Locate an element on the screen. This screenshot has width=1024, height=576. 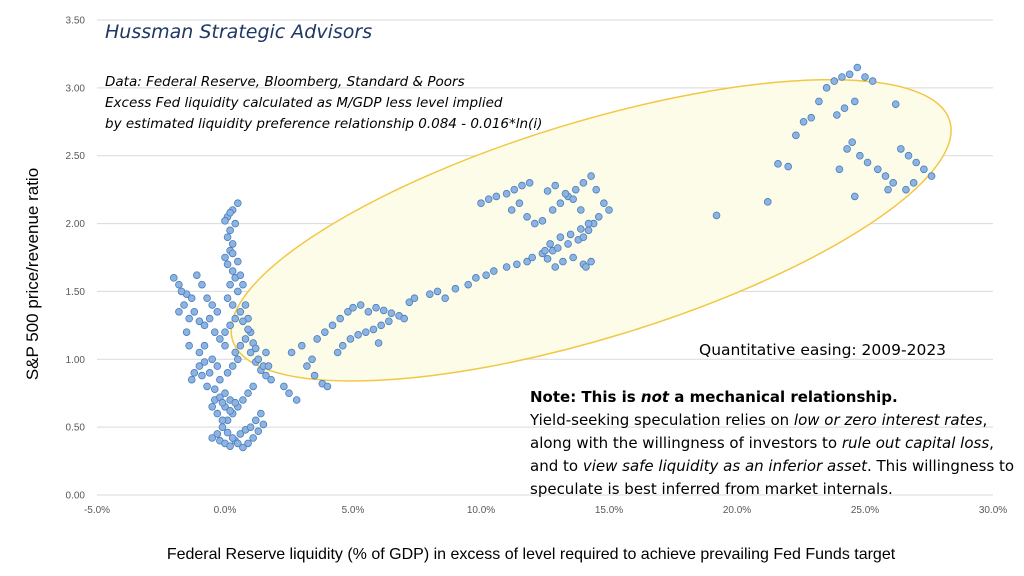
y-tick-labels: 0.00 0.50 1.00 1.50 2.00 2.50 3.00 3.50 is located at coordinates (76, 259).